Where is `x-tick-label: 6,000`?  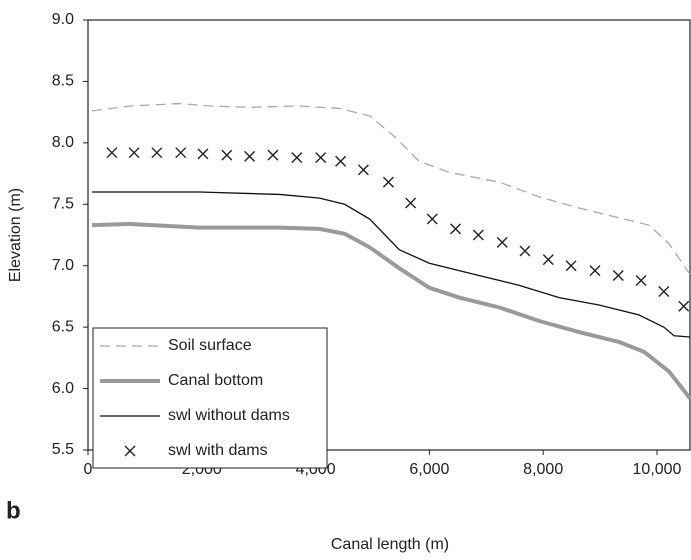 x-tick-label: 6,000 is located at coordinates (429, 469).